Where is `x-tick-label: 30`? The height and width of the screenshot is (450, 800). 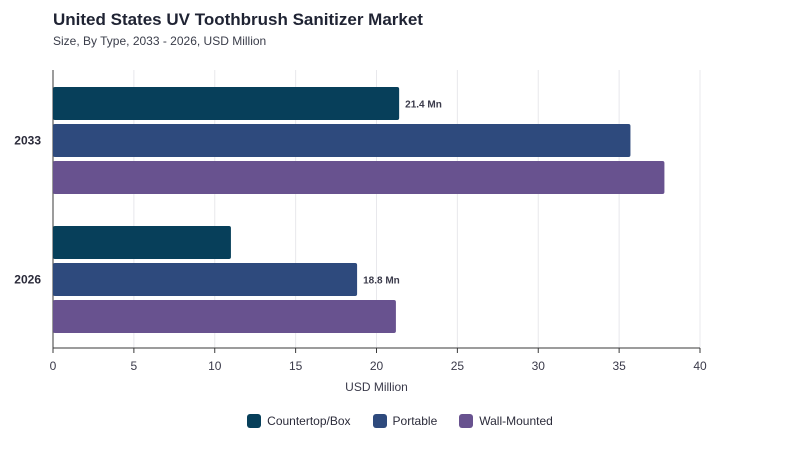 x-tick-label: 30 is located at coordinates (539, 366).